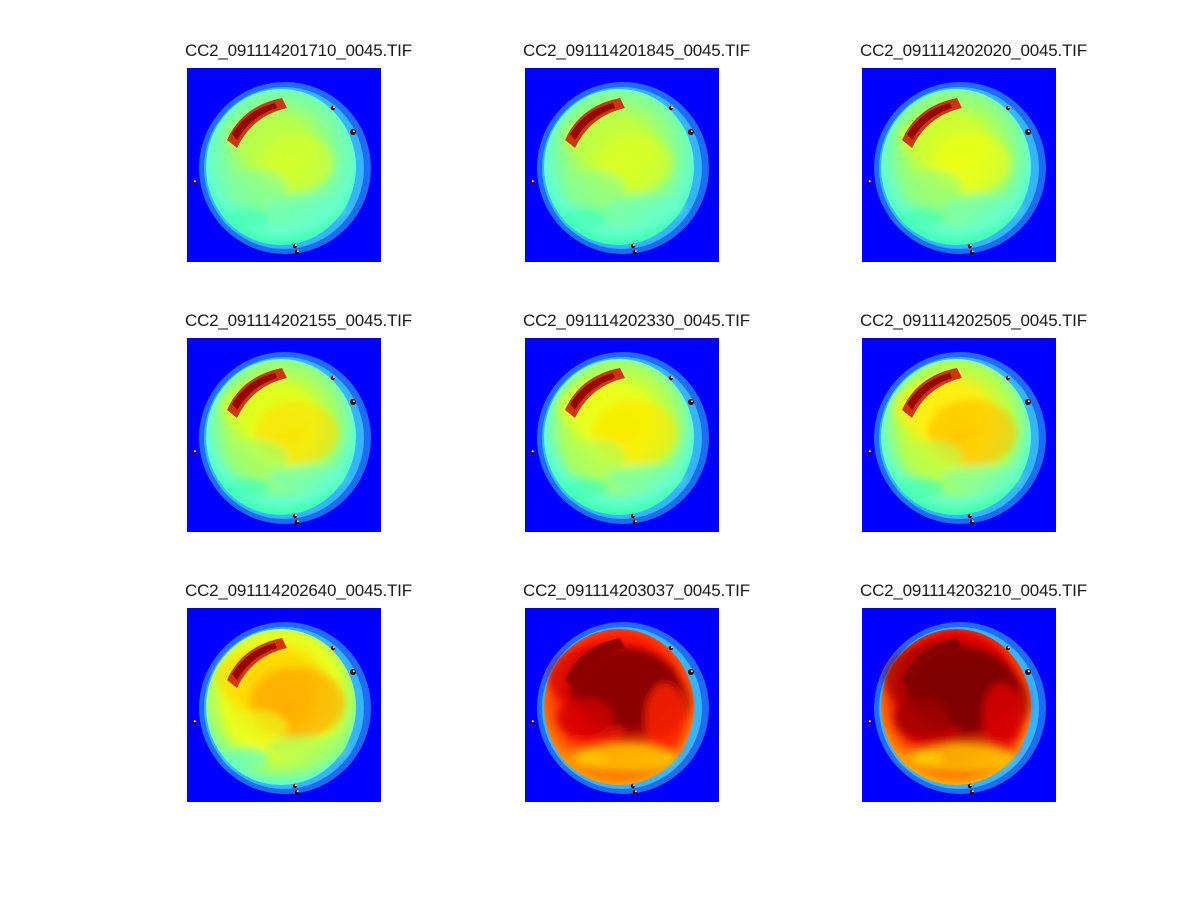 Image resolution: width=1201 pixels, height=901 pixels. Describe the element at coordinates (973, 590) in the screenshot. I see `panel-title: CC2_091114203210_0045.TIF` at that location.